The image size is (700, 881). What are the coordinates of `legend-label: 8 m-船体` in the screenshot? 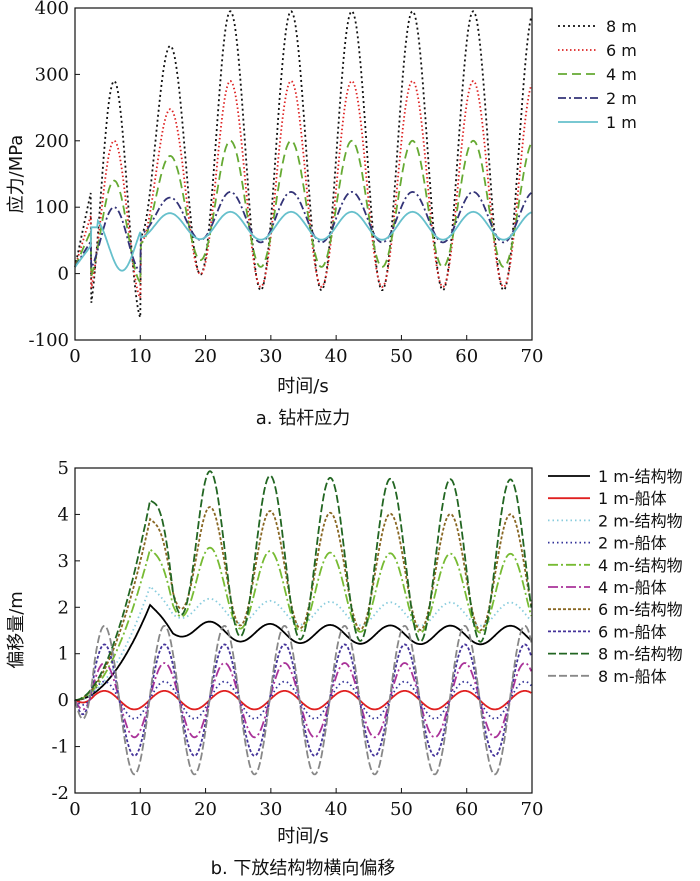 It's located at (632, 676).